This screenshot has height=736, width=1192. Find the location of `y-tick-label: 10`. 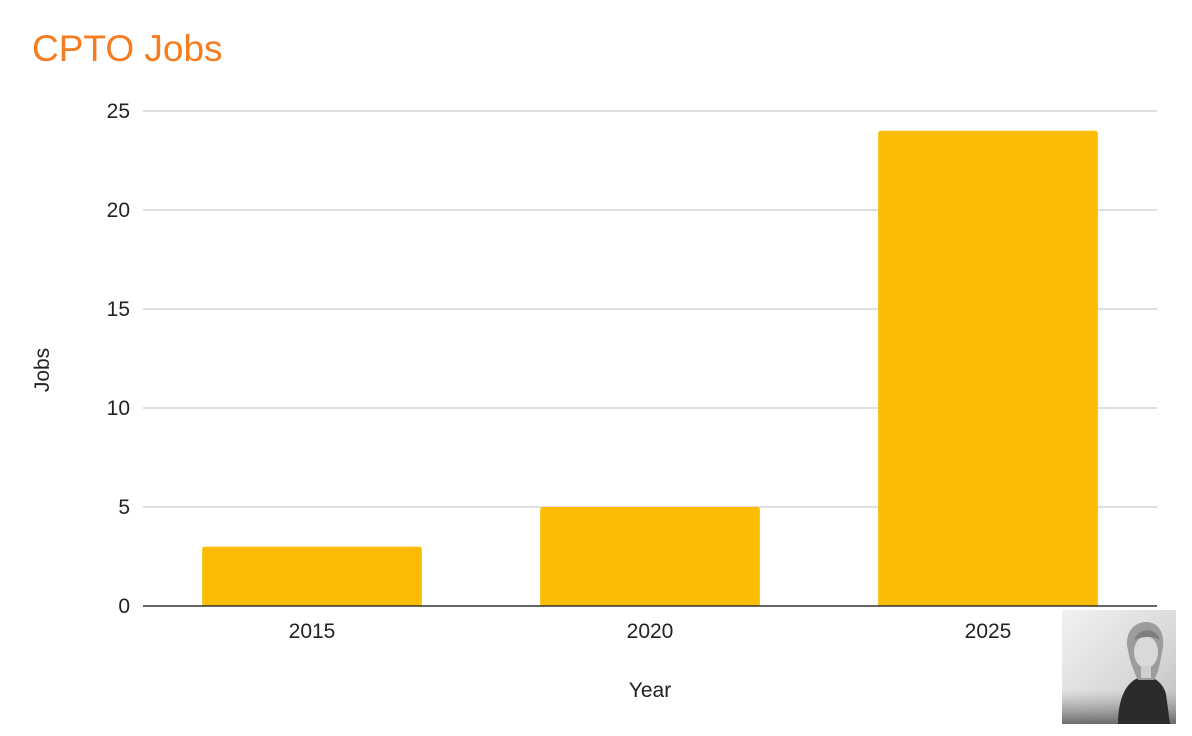

y-tick-label: 10 is located at coordinates (118, 408).